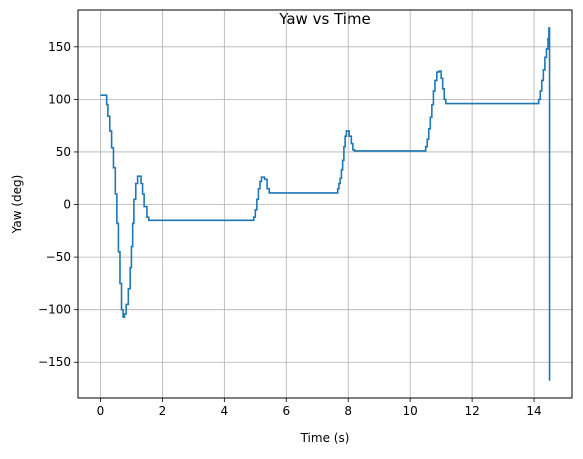 Image resolution: width=583 pixels, height=459 pixels. I want to click on x-tick-label: 12, so click(471, 411).